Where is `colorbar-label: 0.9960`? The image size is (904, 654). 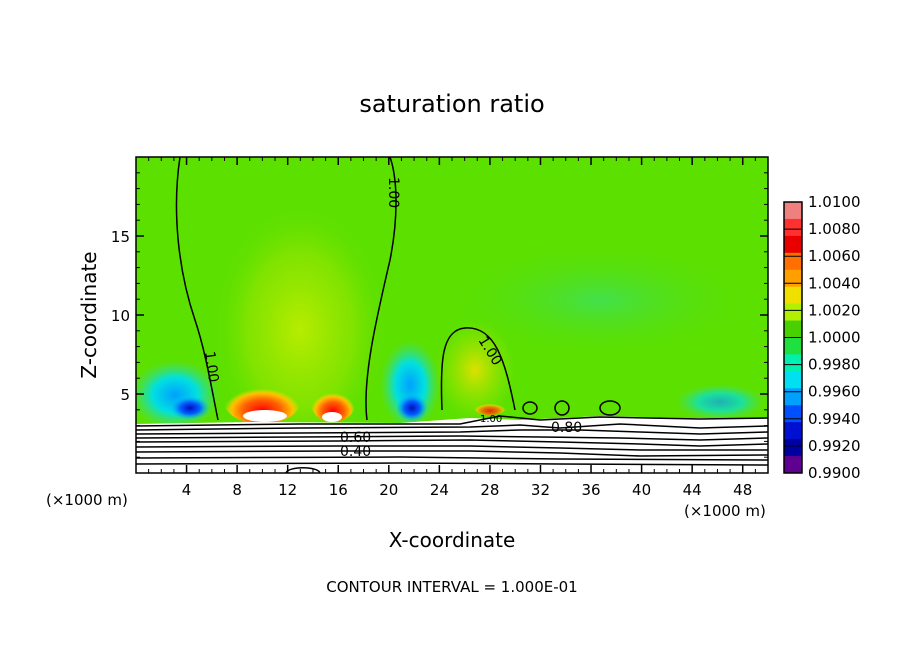 colorbar-label: 0.9960 is located at coordinates (834, 392).